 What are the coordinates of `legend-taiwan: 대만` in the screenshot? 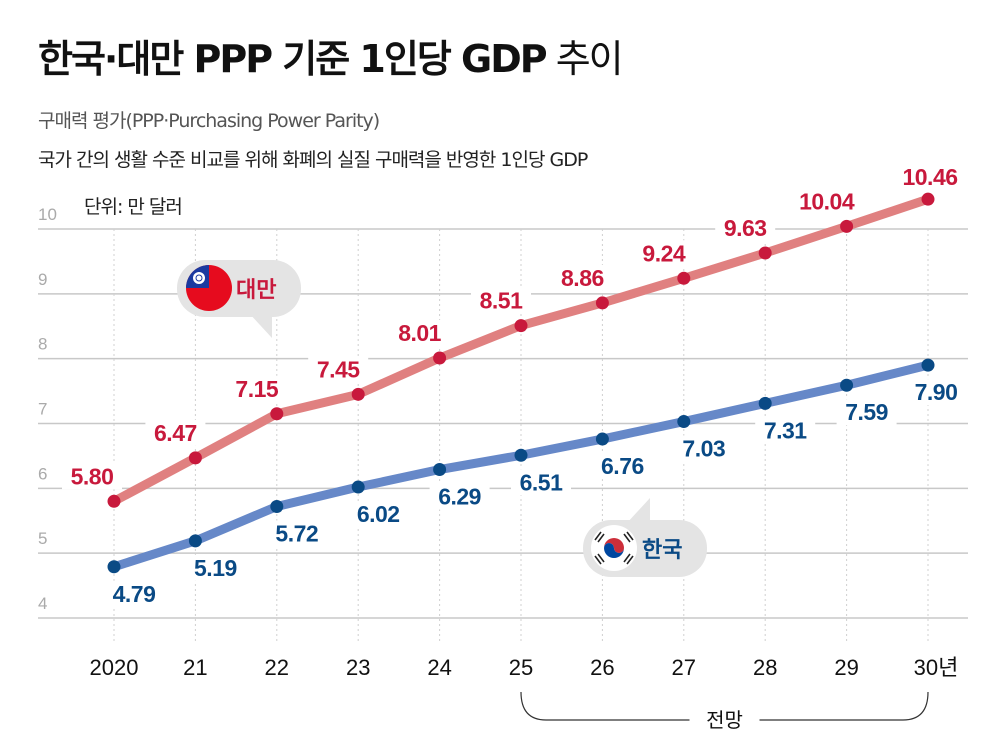 It's located at (239, 299).